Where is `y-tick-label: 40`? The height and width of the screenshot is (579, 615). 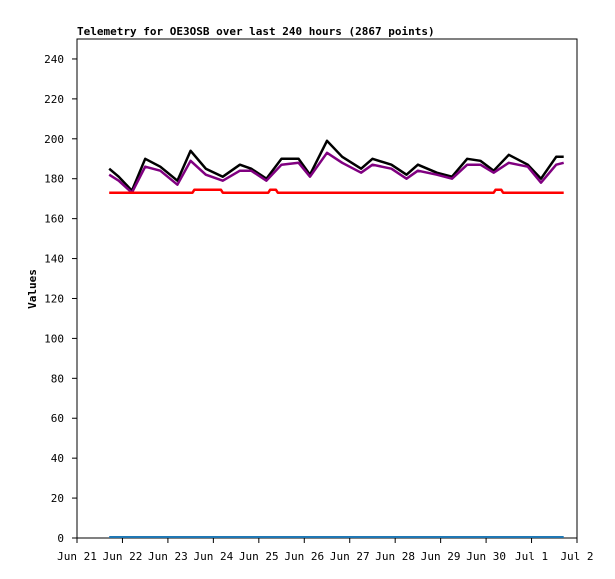
y-tick-label: 40 is located at coordinates (57, 458).